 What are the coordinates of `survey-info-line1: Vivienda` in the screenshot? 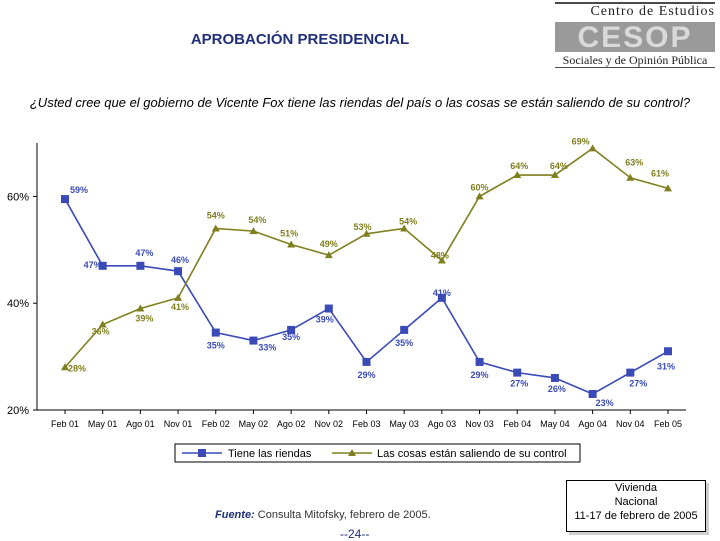 It's located at (636, 488).